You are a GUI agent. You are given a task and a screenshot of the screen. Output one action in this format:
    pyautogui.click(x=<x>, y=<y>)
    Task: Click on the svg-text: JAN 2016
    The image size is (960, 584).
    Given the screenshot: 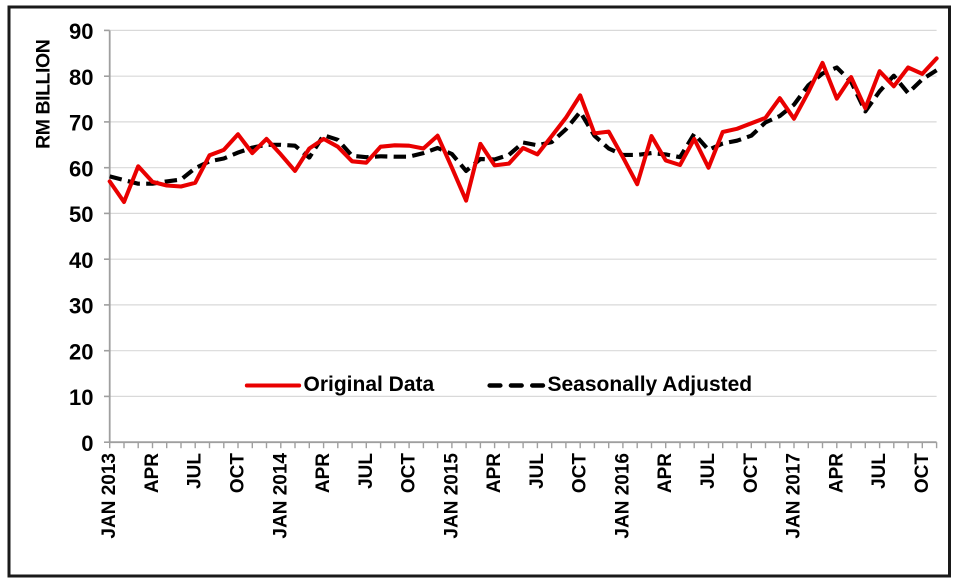 What is the action you would take?
    pyautogui.click(x=622, y=496)
    